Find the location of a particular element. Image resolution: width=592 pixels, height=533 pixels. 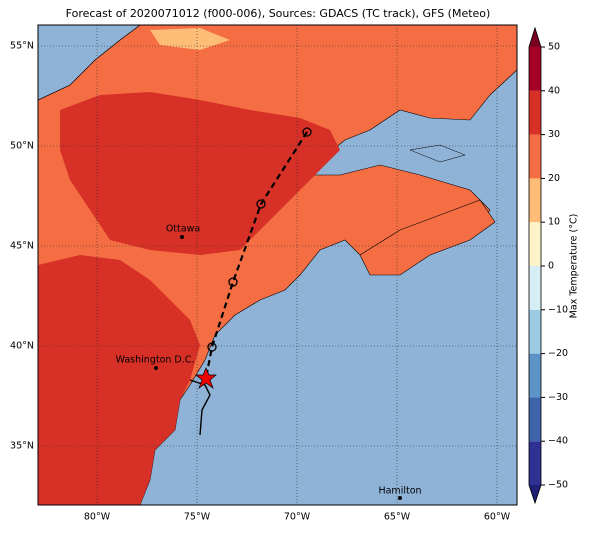

colorbar-tick-label: −50 is located at coordinates (558, 485).